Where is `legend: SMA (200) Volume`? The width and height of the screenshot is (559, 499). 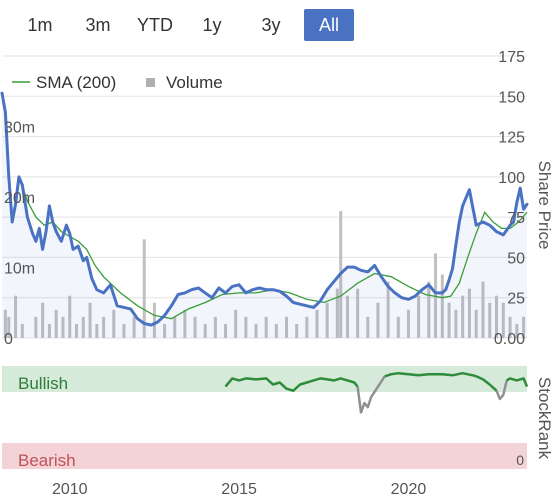 legend: SMA (200) Volume is located at coordinates (117, 82).